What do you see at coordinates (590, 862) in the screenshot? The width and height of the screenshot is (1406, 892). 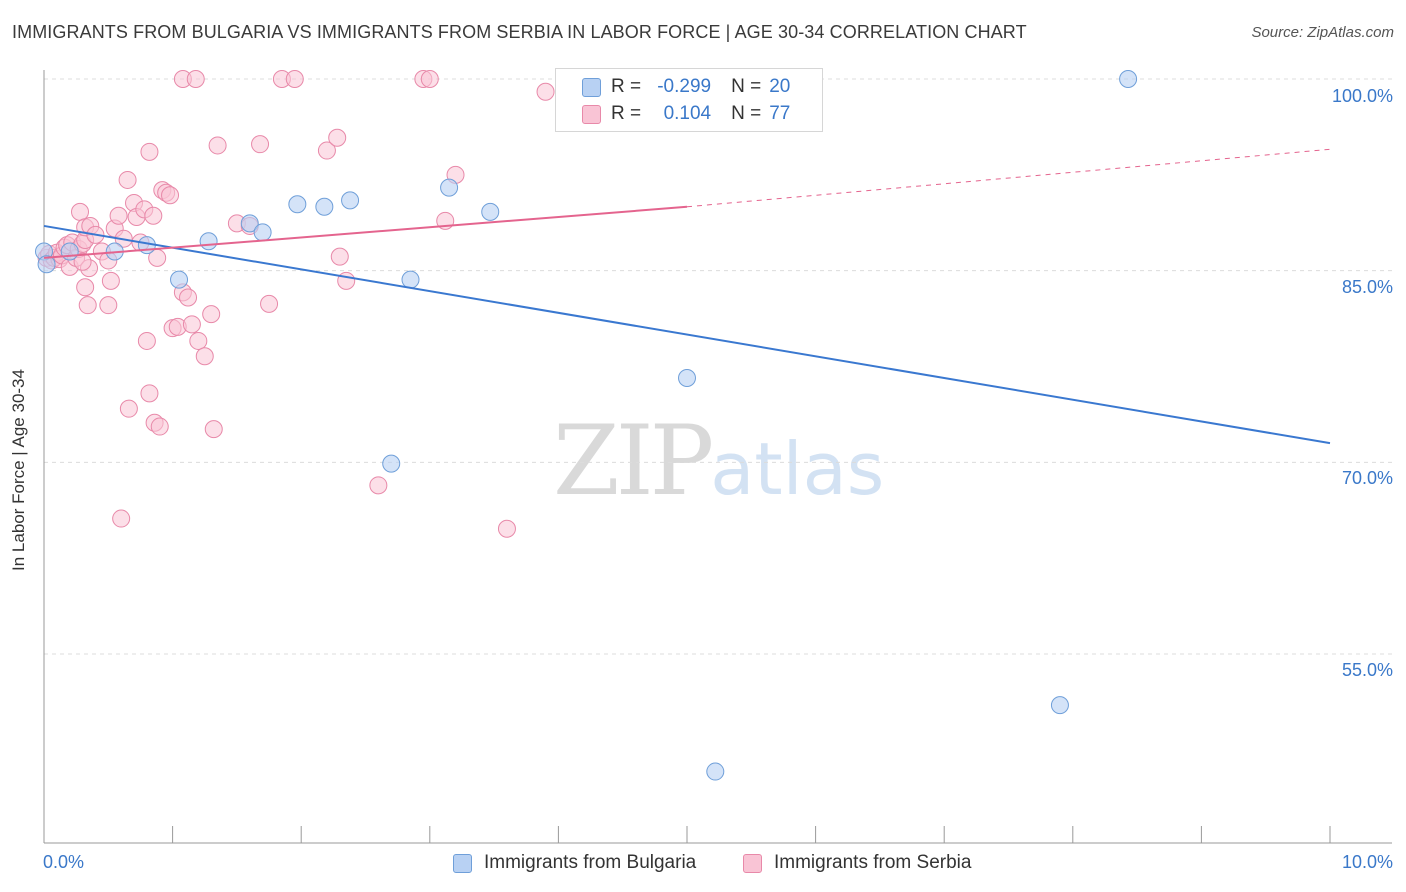 I see `legend-label-bulgaria: Immigrants from Bulgaria` at bounding box center [590, 862].